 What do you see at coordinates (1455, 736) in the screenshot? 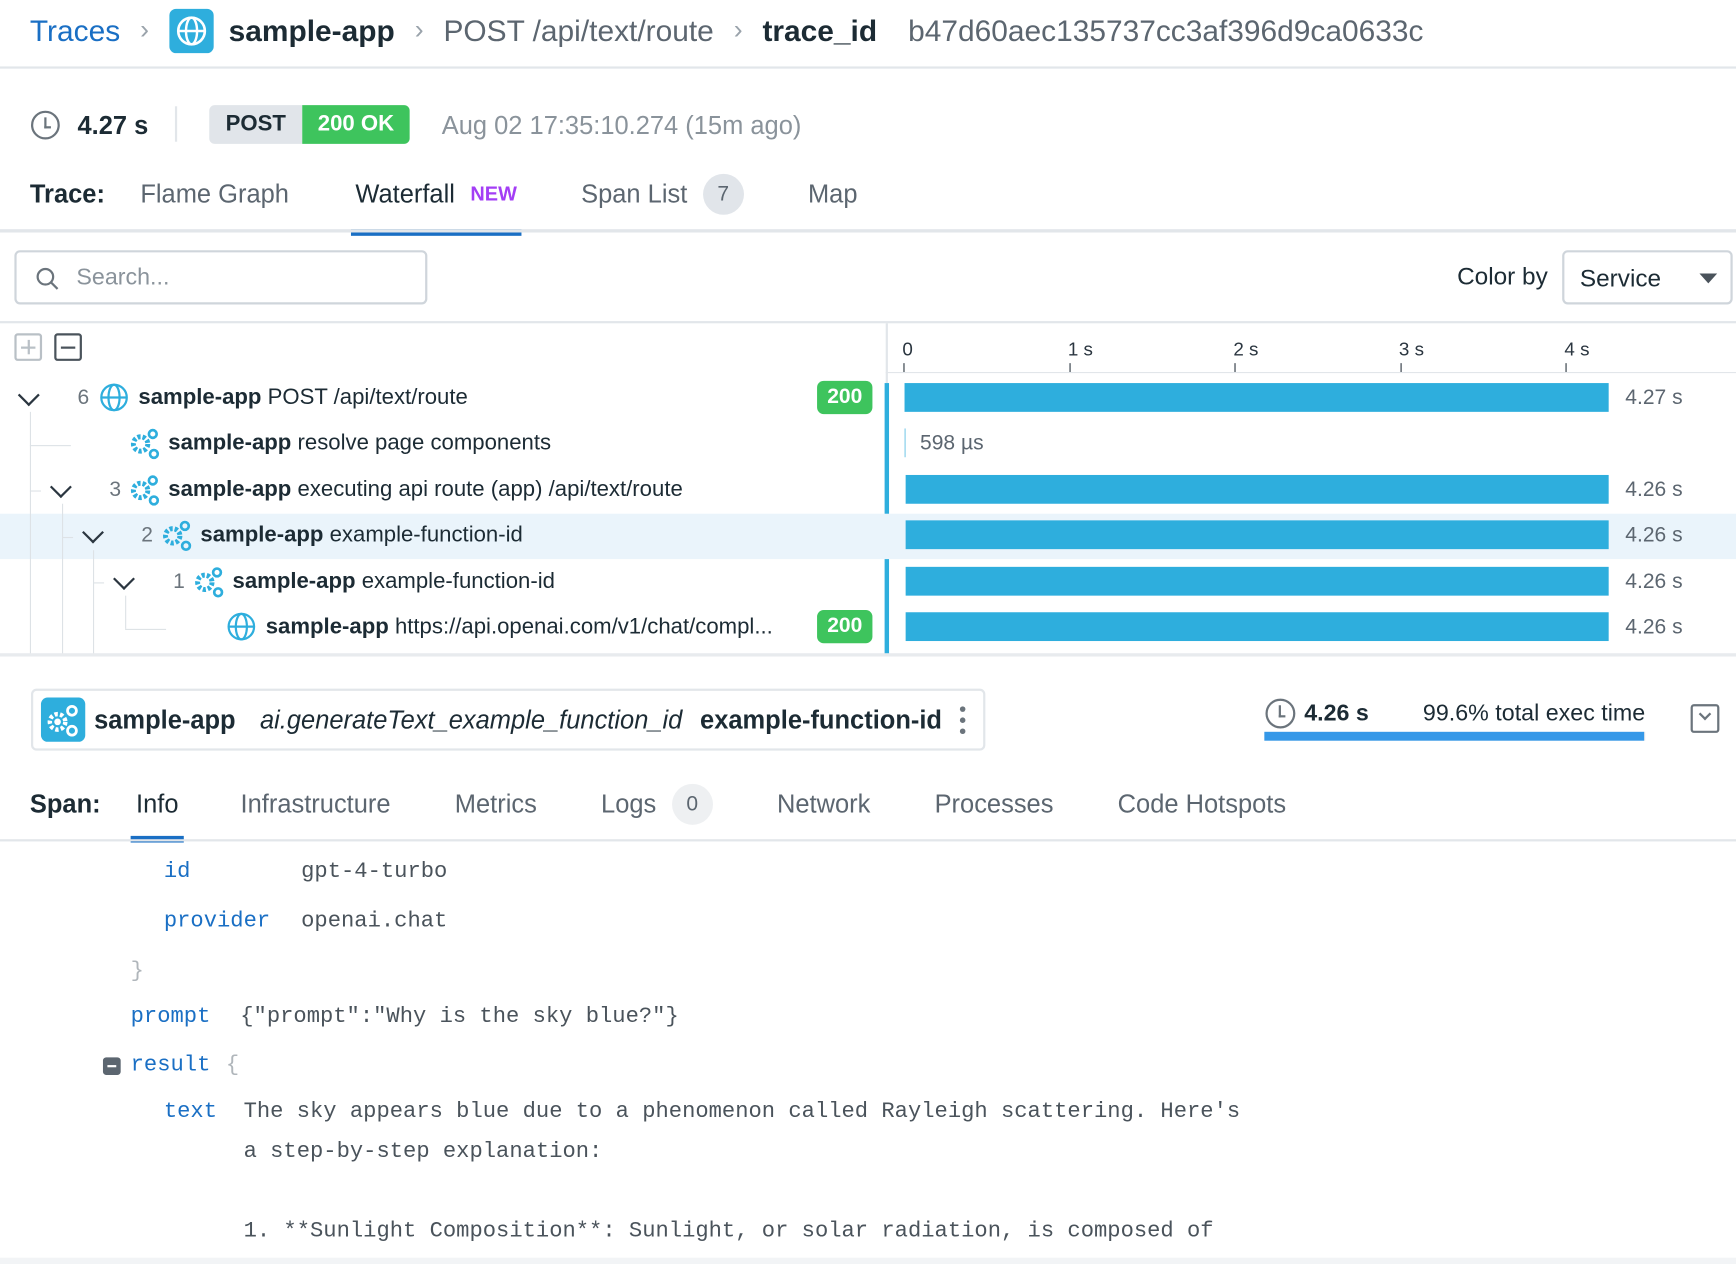
I see `exec-time-bar` at bounding box center [1455, 736].